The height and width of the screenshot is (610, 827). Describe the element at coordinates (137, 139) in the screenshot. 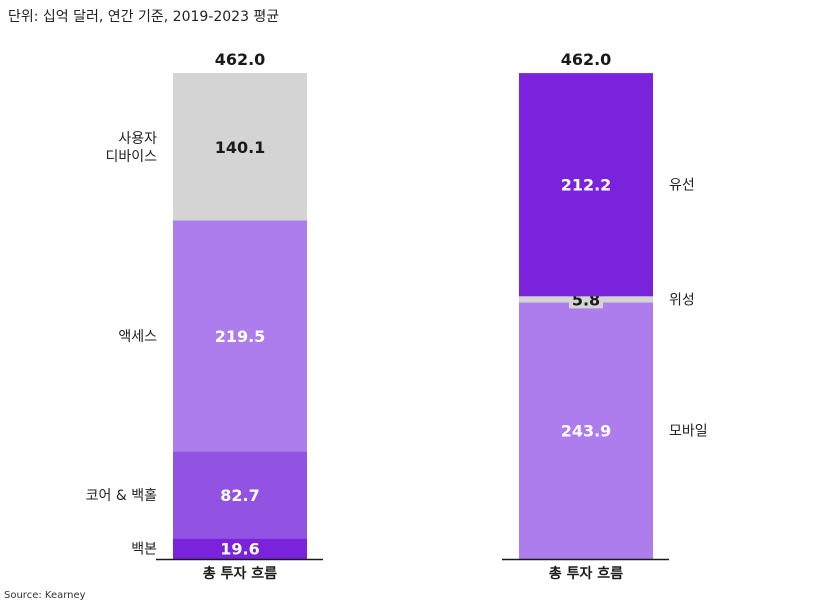

I see `segment-name-line: 사용자` at that location.